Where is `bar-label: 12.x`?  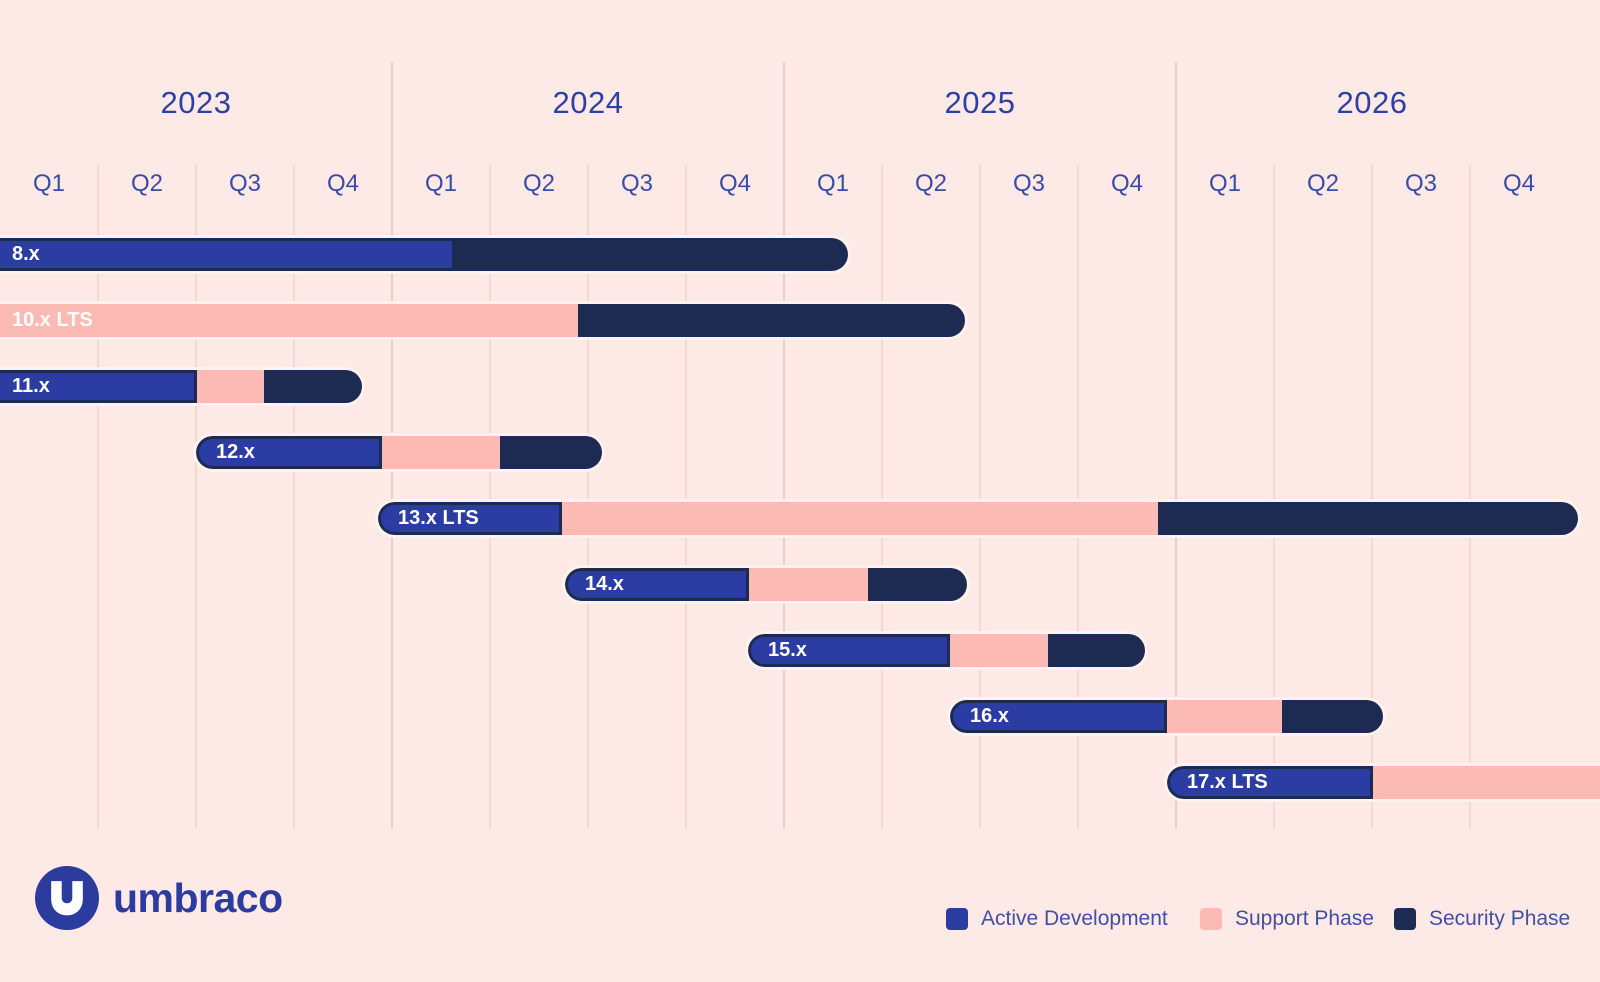 bar-label: 12.x is located at coordinates (235, 452).